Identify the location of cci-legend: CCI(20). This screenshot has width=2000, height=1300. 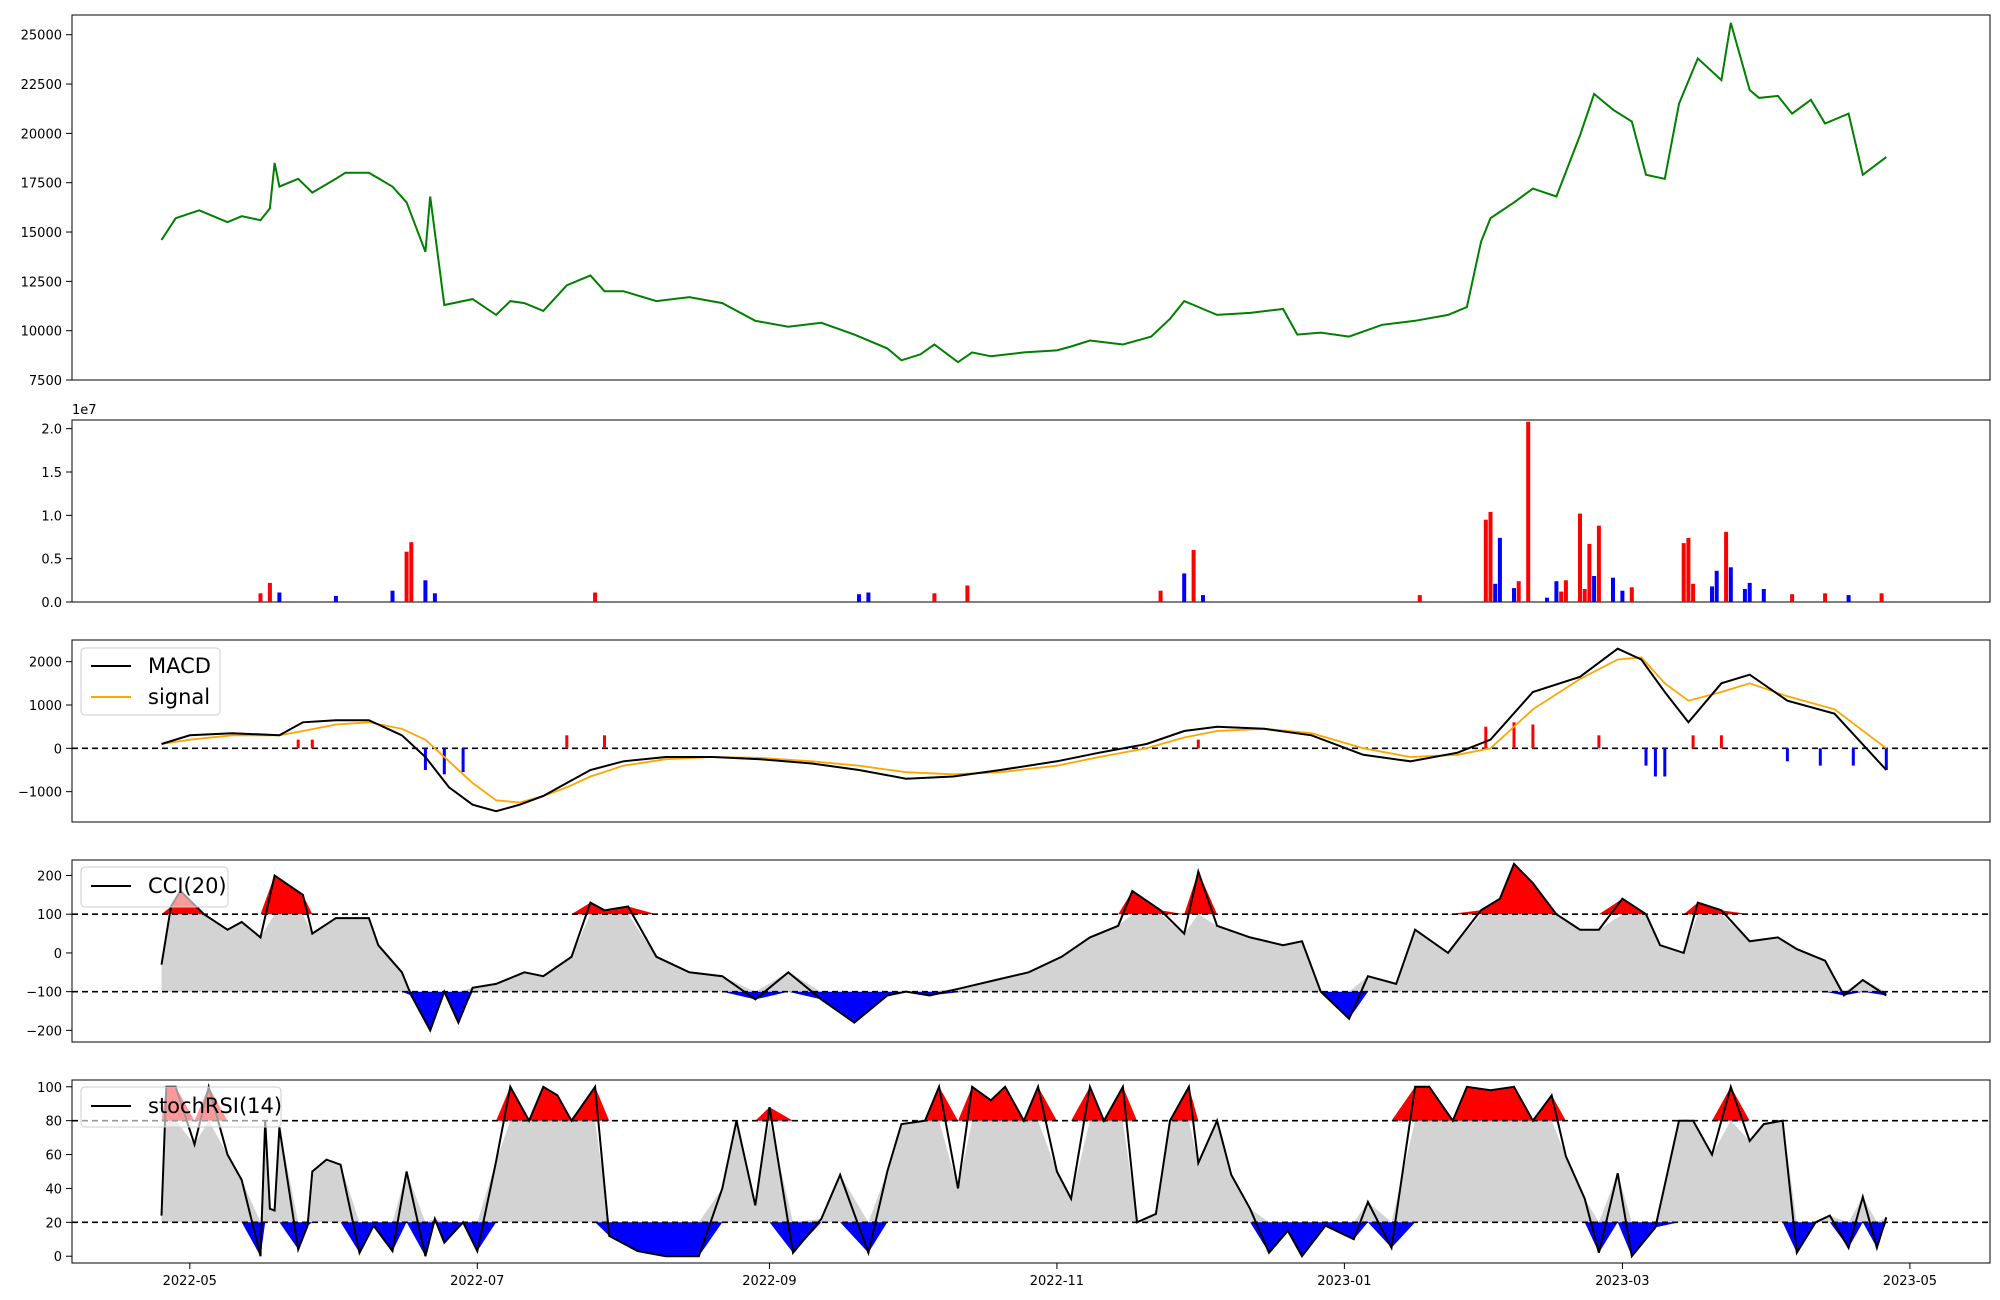
(154, 887).